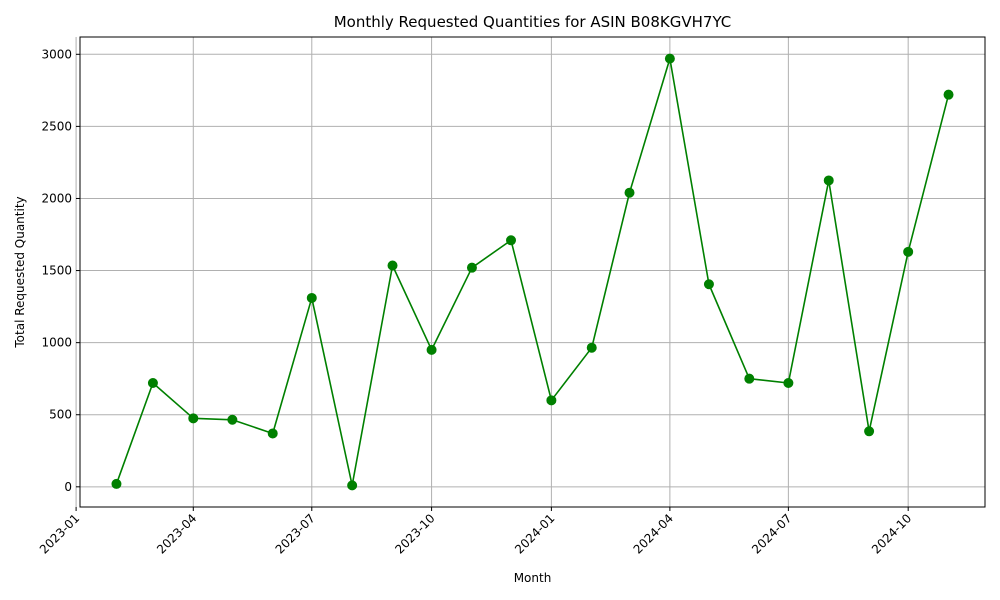 The height and width of the screenshot is (600, 1000). What do you see at coordinates (56, 54) in the screenshot?
I see `y-tick-label: 3000` at bounding box center [56, 54].